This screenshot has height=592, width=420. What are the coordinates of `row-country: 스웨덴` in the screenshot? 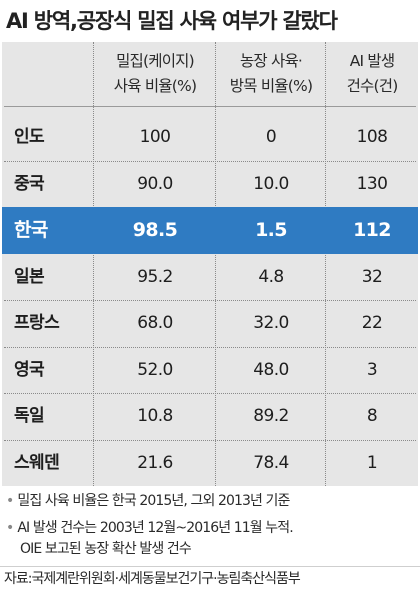 It's located at (37, 462).